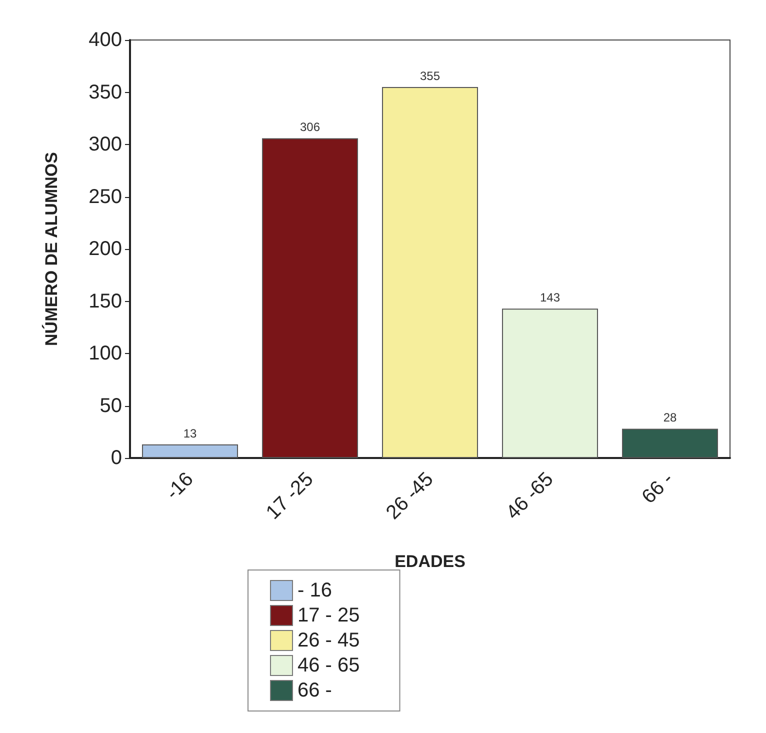  What do you see at coordinates (315, 691) in the screenshot?
I see `legend-label: 66 -` at bounding box center [315, 691].